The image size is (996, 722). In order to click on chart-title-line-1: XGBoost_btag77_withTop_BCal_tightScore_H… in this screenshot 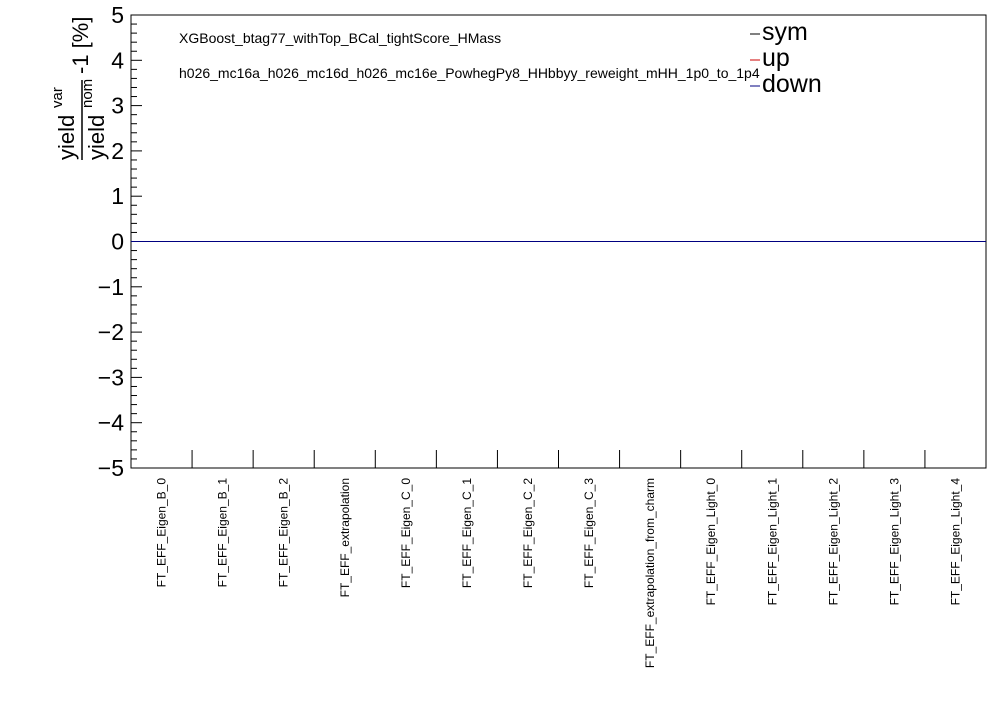, I will do `click(340, 38)`.